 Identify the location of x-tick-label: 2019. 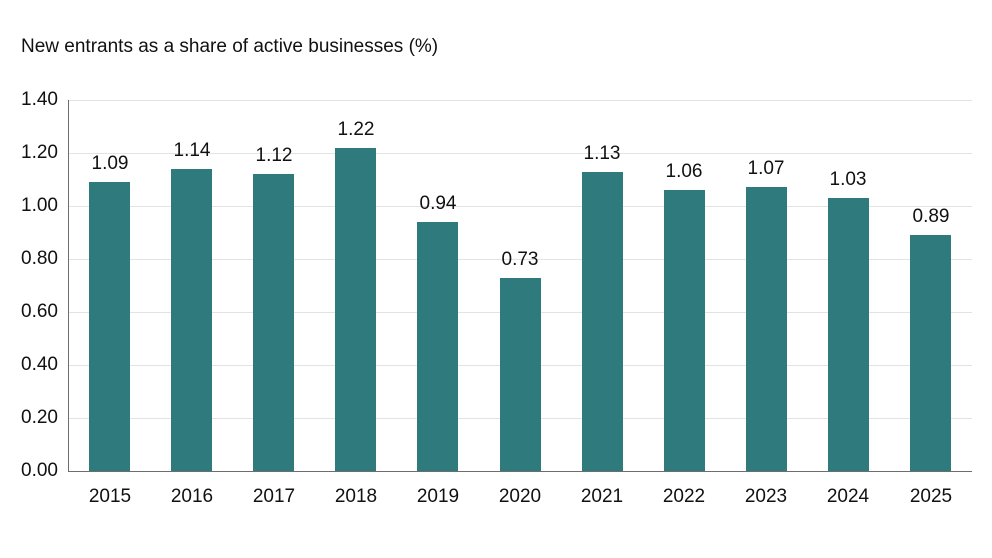
(438, 496).